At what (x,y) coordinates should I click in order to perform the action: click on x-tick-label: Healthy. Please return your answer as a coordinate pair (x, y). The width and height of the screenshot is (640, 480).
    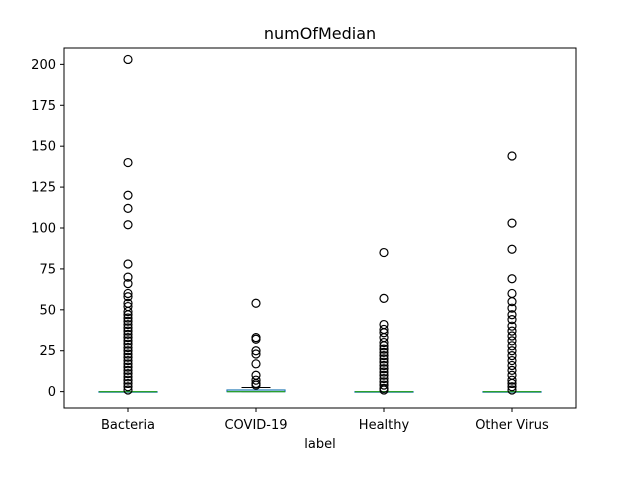
    Looking at the image, I should click on (384, 425).